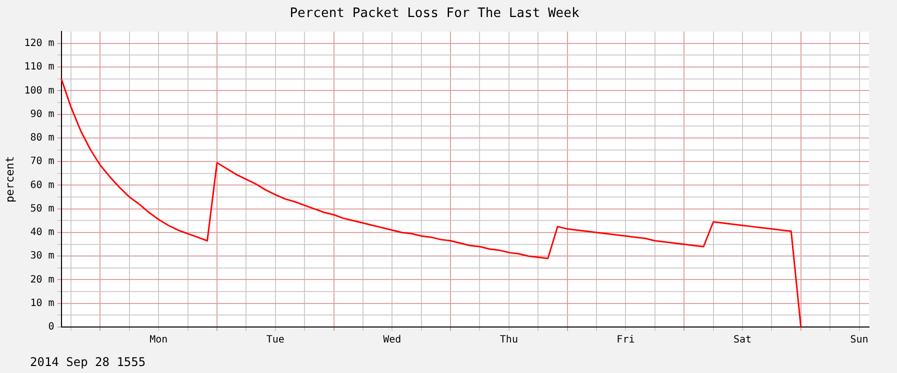 Image resolution: width=897 pixels, height=373 pixels. Describe the element at coordinates (625, 340) in the screenshot. I see `x-tick-label: Fri` at that location.